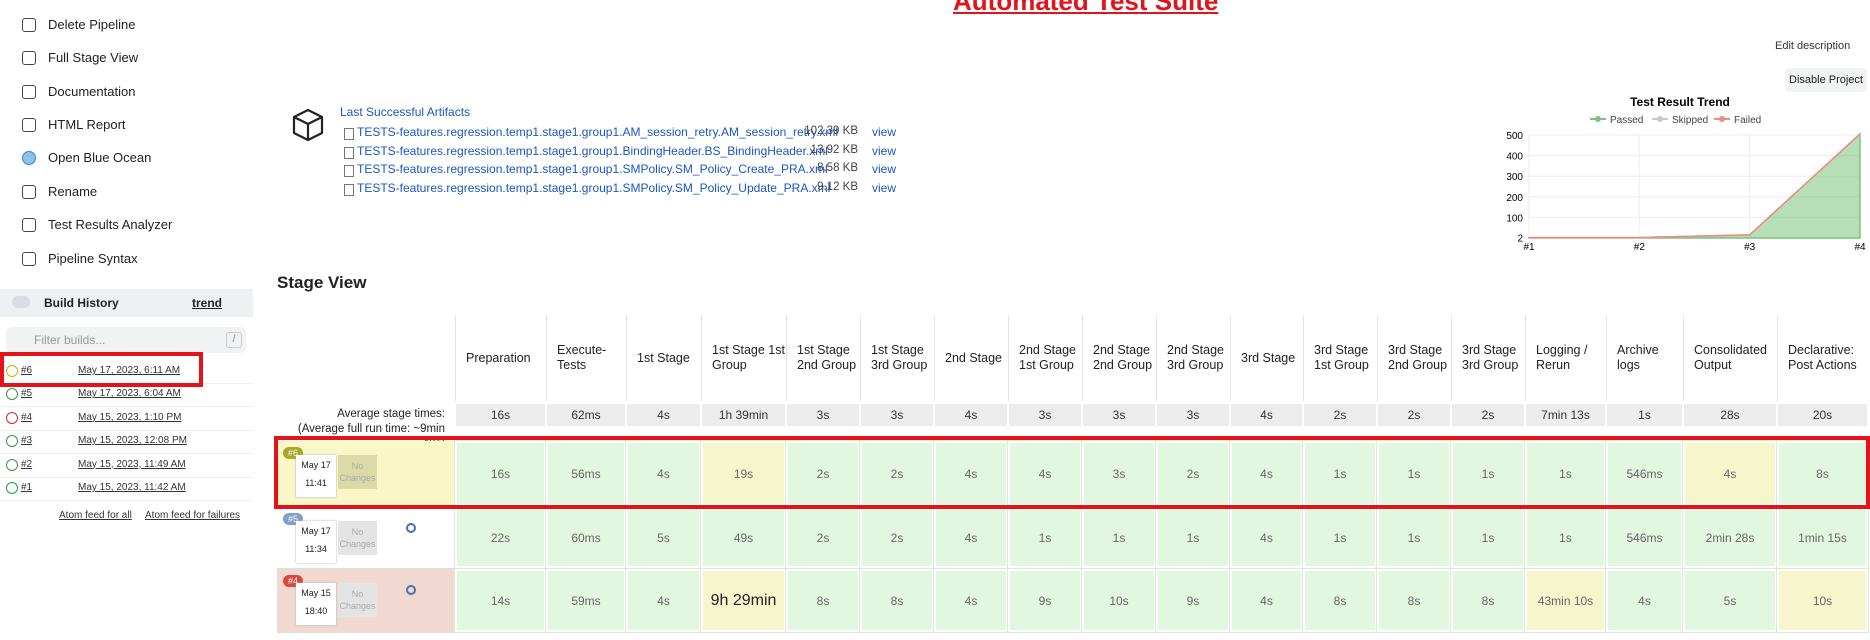 Image resolution: width=1870 pixels, height=640 pixels. I want to click on menu-item: HTML Report, so click(87, 124).